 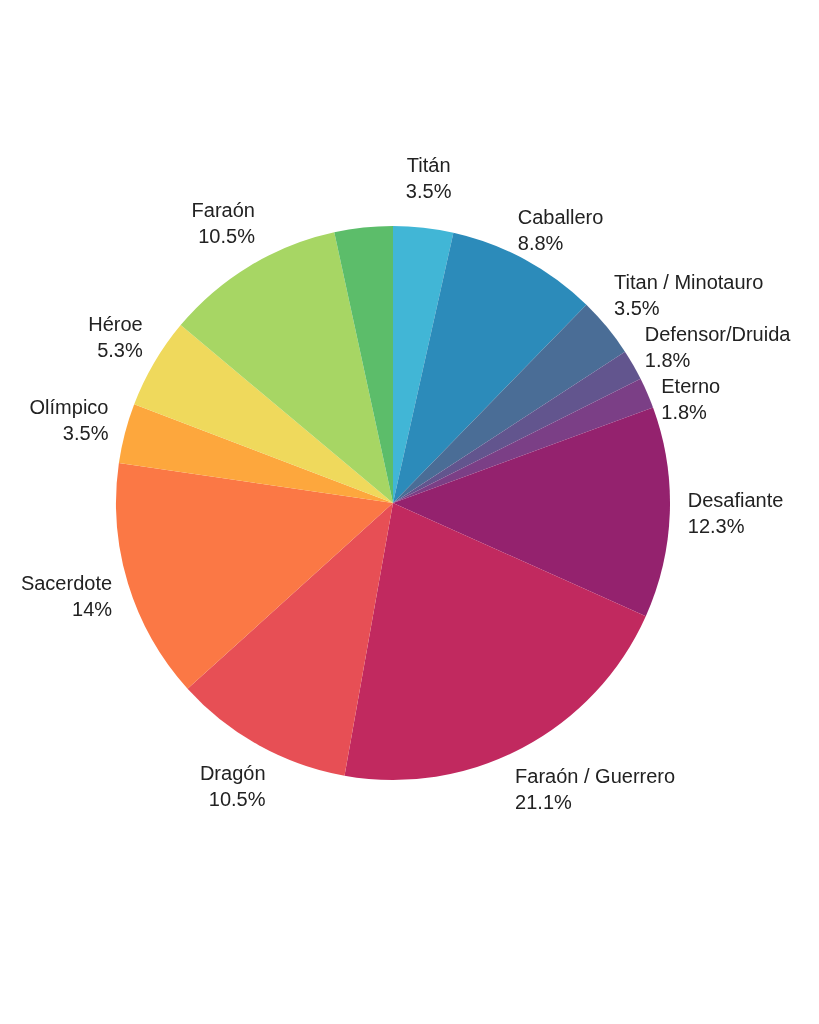 I want to click on slice-label: Caballero, so click(x=560, y=217).